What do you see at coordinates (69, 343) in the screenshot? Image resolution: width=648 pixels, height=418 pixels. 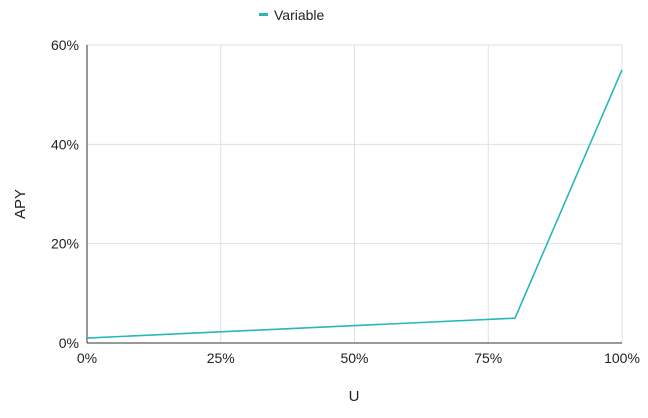 I see `y-tick-label: 0%` at bounding box center [69, 343].